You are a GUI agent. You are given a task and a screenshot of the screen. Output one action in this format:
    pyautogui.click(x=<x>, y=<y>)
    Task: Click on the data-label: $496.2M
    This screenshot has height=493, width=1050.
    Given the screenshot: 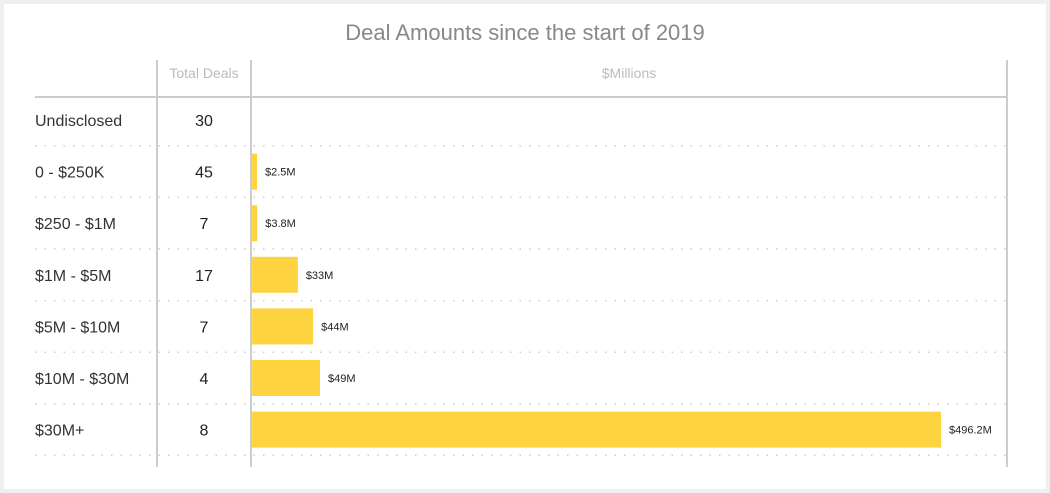 What is the action you would take?
    pyautogui.click(x=970, y=431)
    